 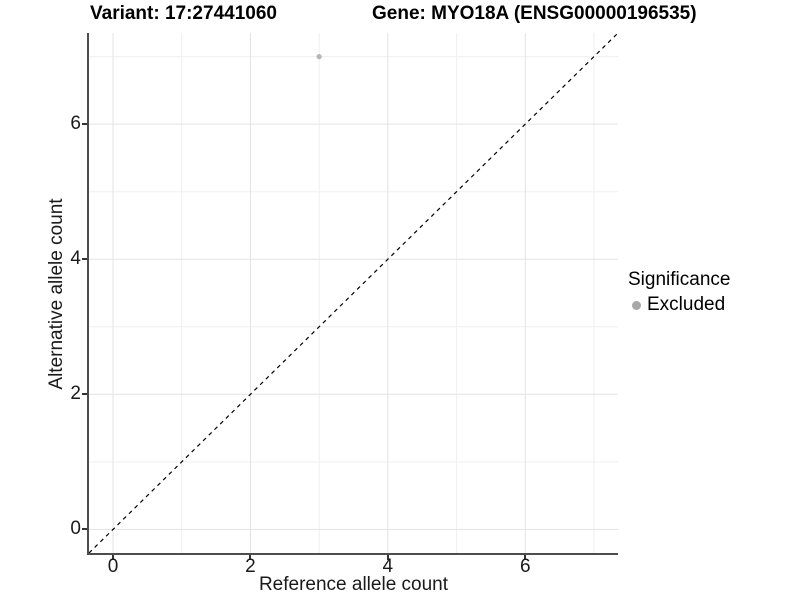 I want to click on legend: Significance Excluded, so click(x=679, y=292).